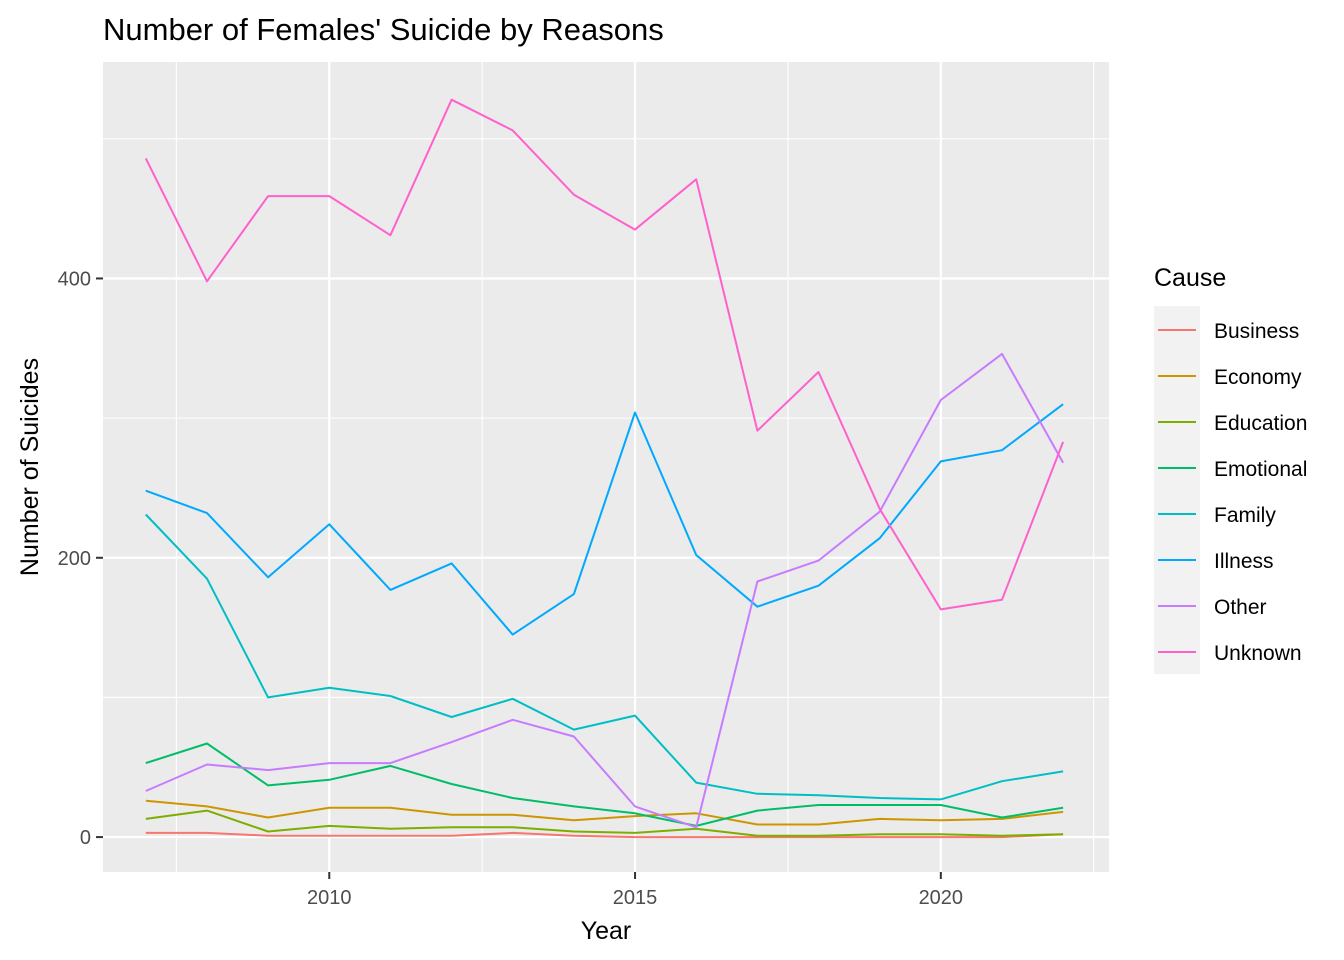  Describe the element at coordinates (604, 784) in the screenshot. I see `series-line-emotional` at that location.